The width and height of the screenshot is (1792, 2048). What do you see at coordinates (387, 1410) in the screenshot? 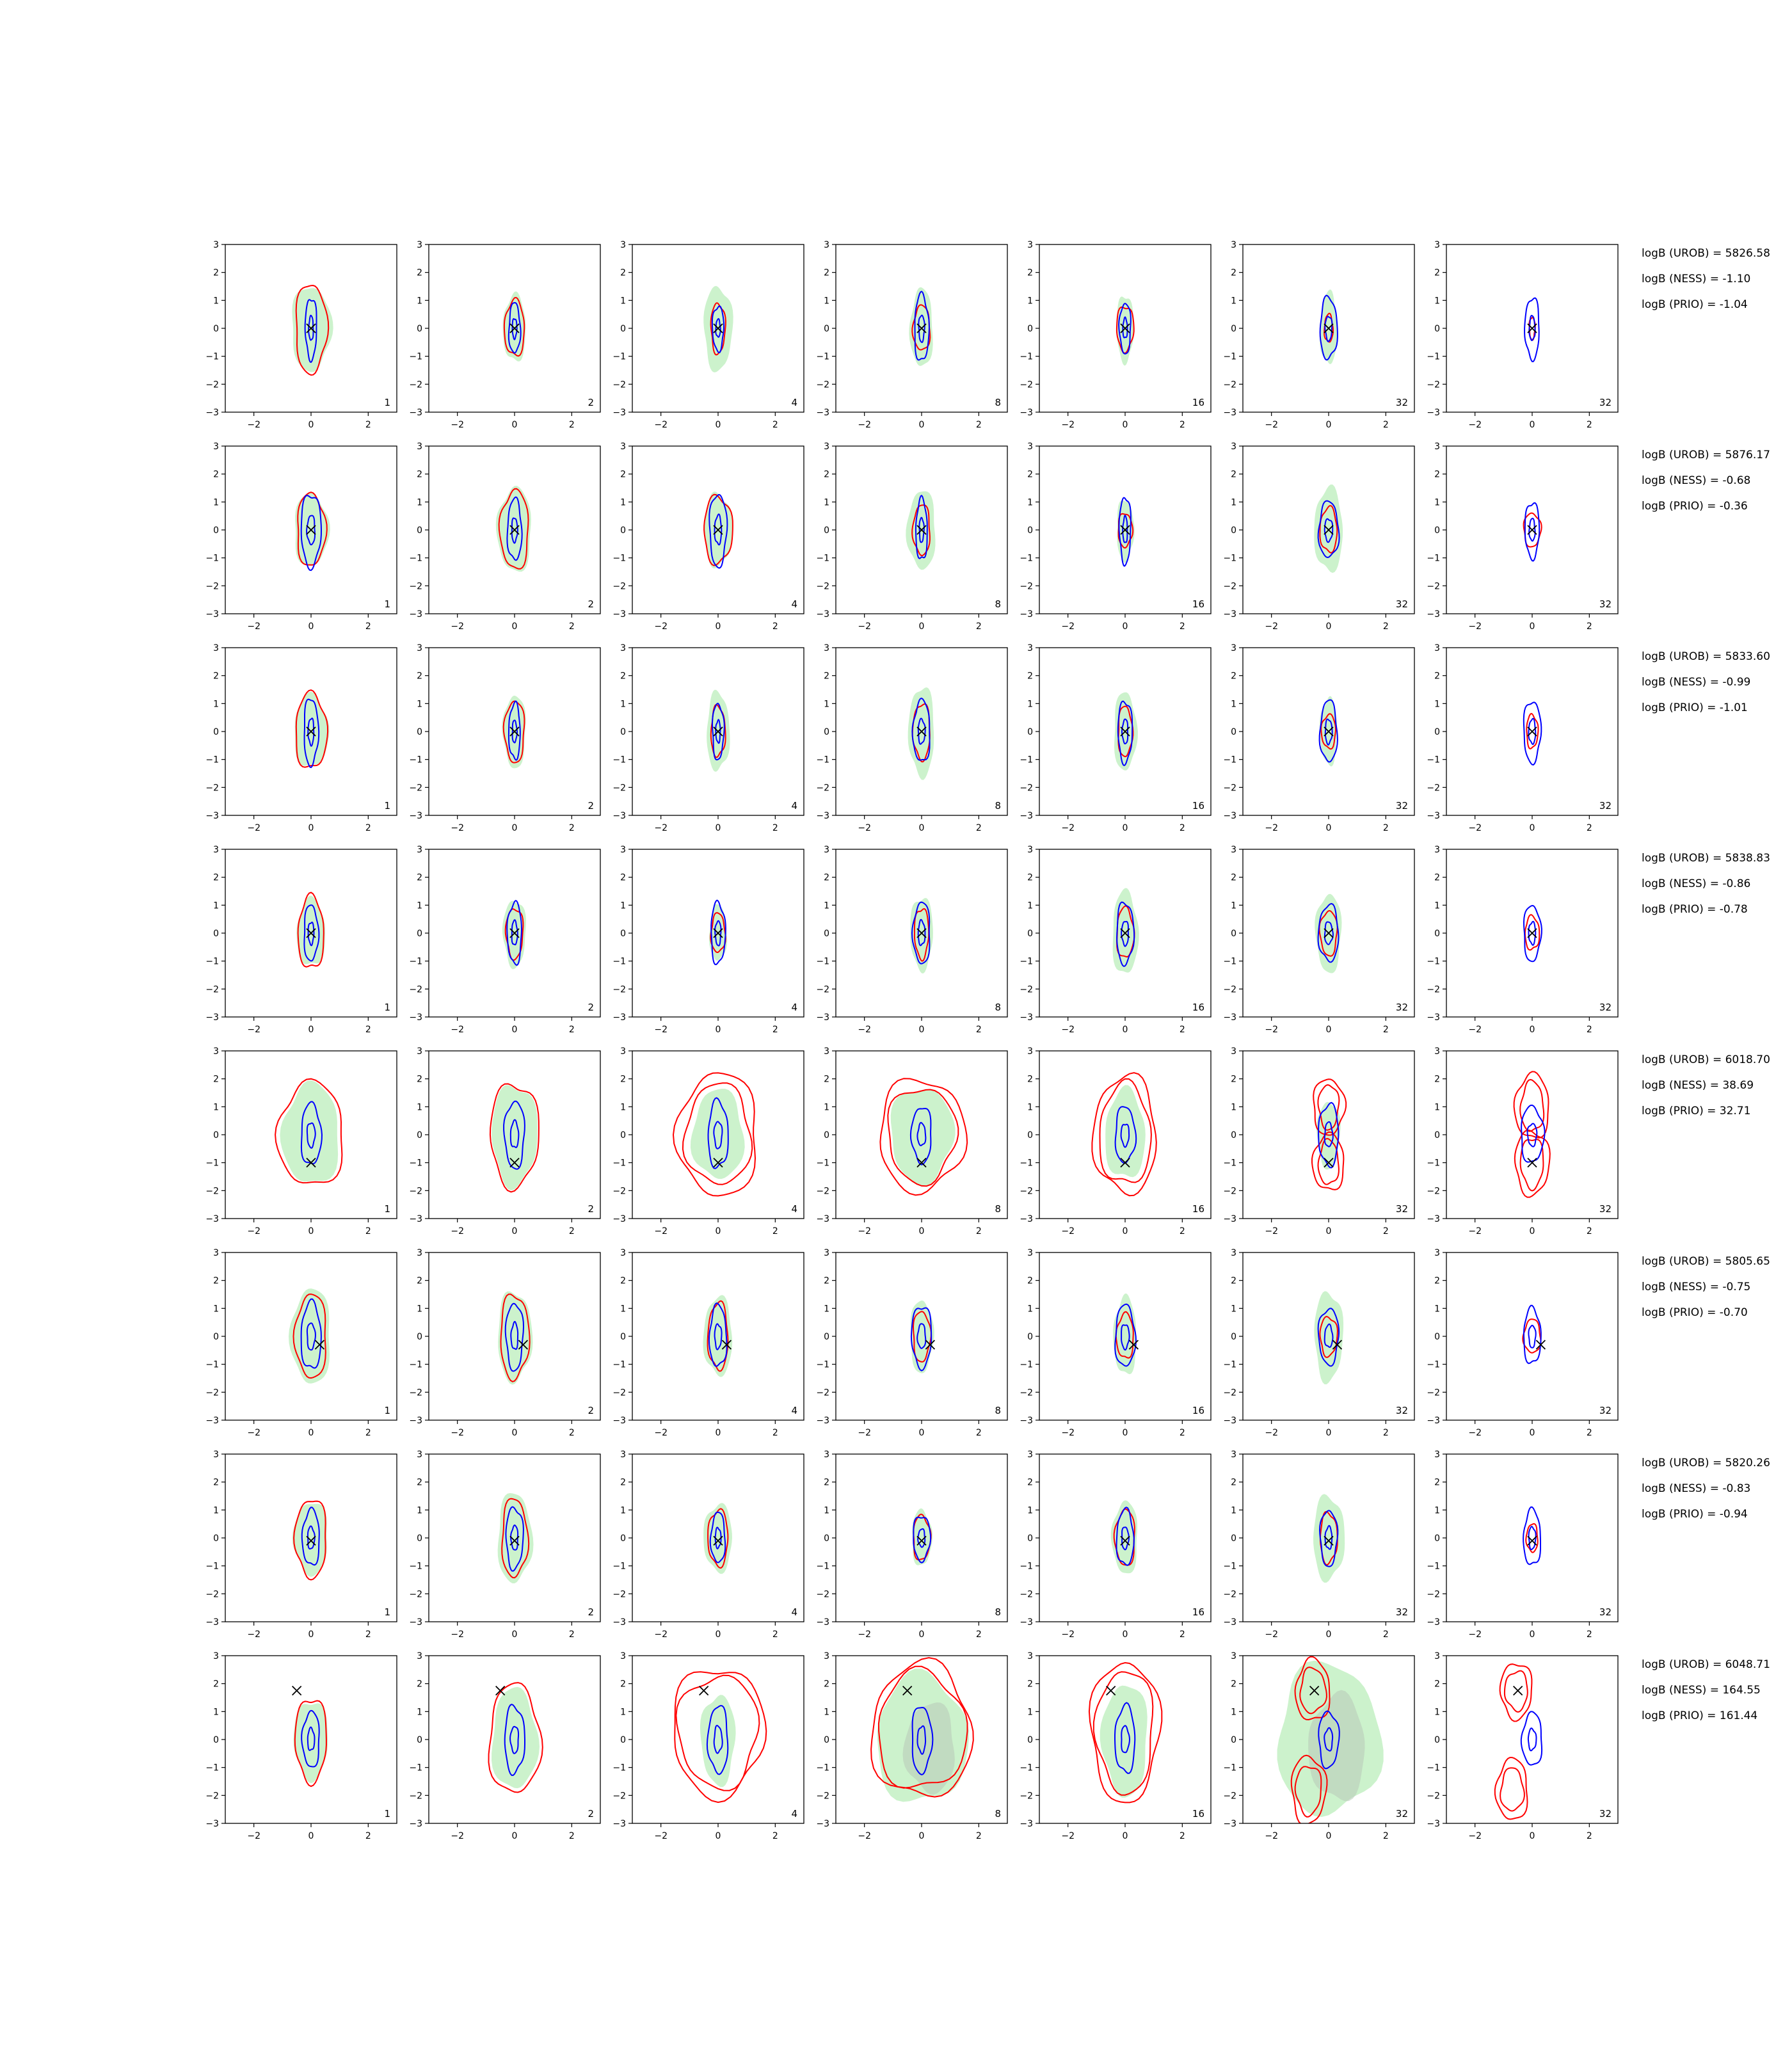
I see `panel-label: 1` at bounding box center [387, 1410].